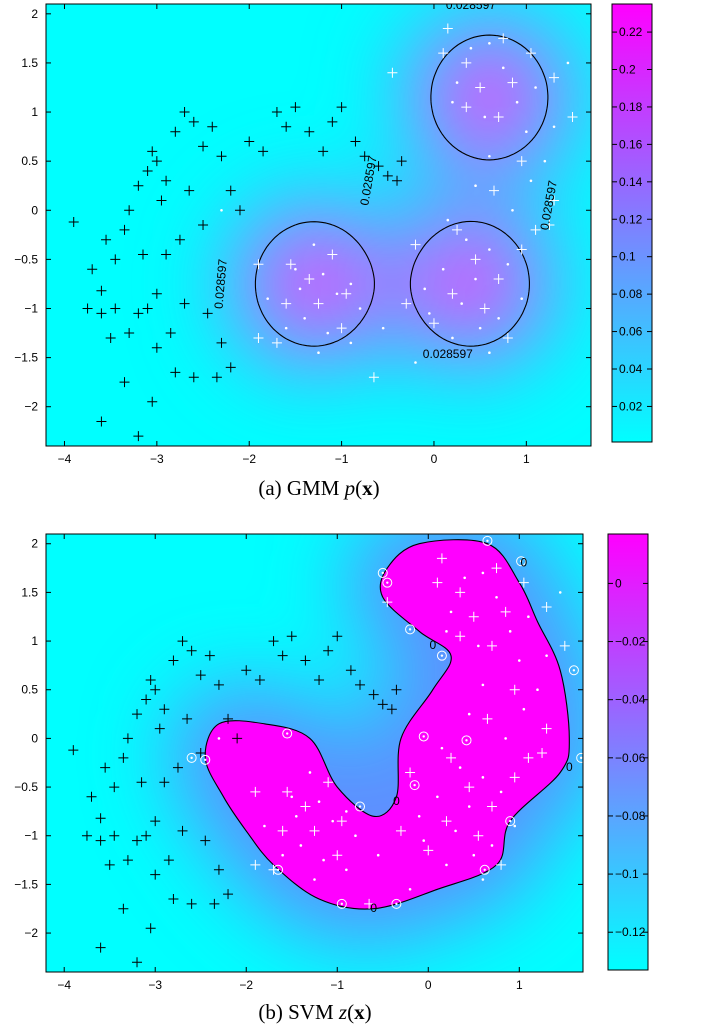  What do you see at coordinates (31, 836) in the screenshot?
I see `svm-ytick-label: −1` at bounding box center [31, 836].